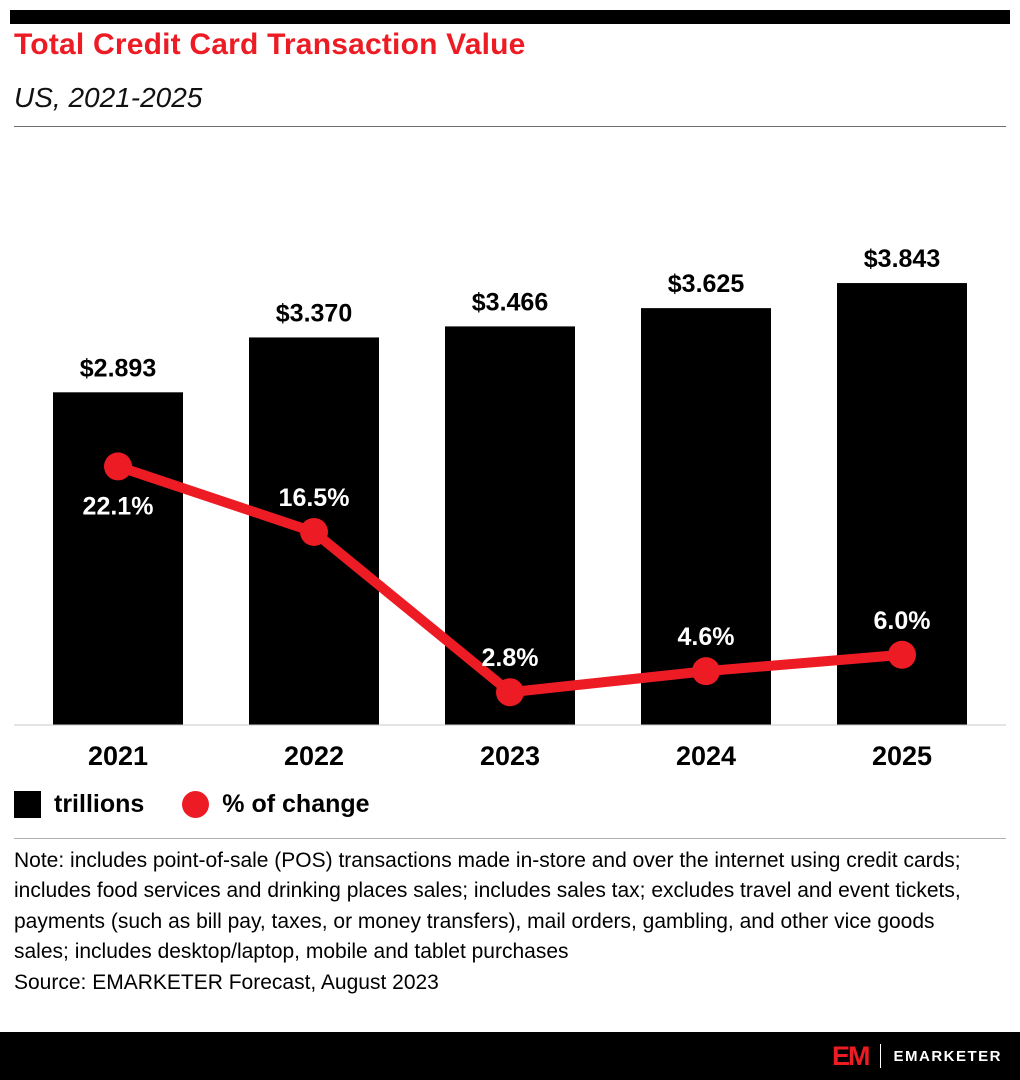  What do you see at coordinates (947, 1056) in the screenshot?
I see `footer-brand-text: EMARKETER` at bounding box center [947, 1056].